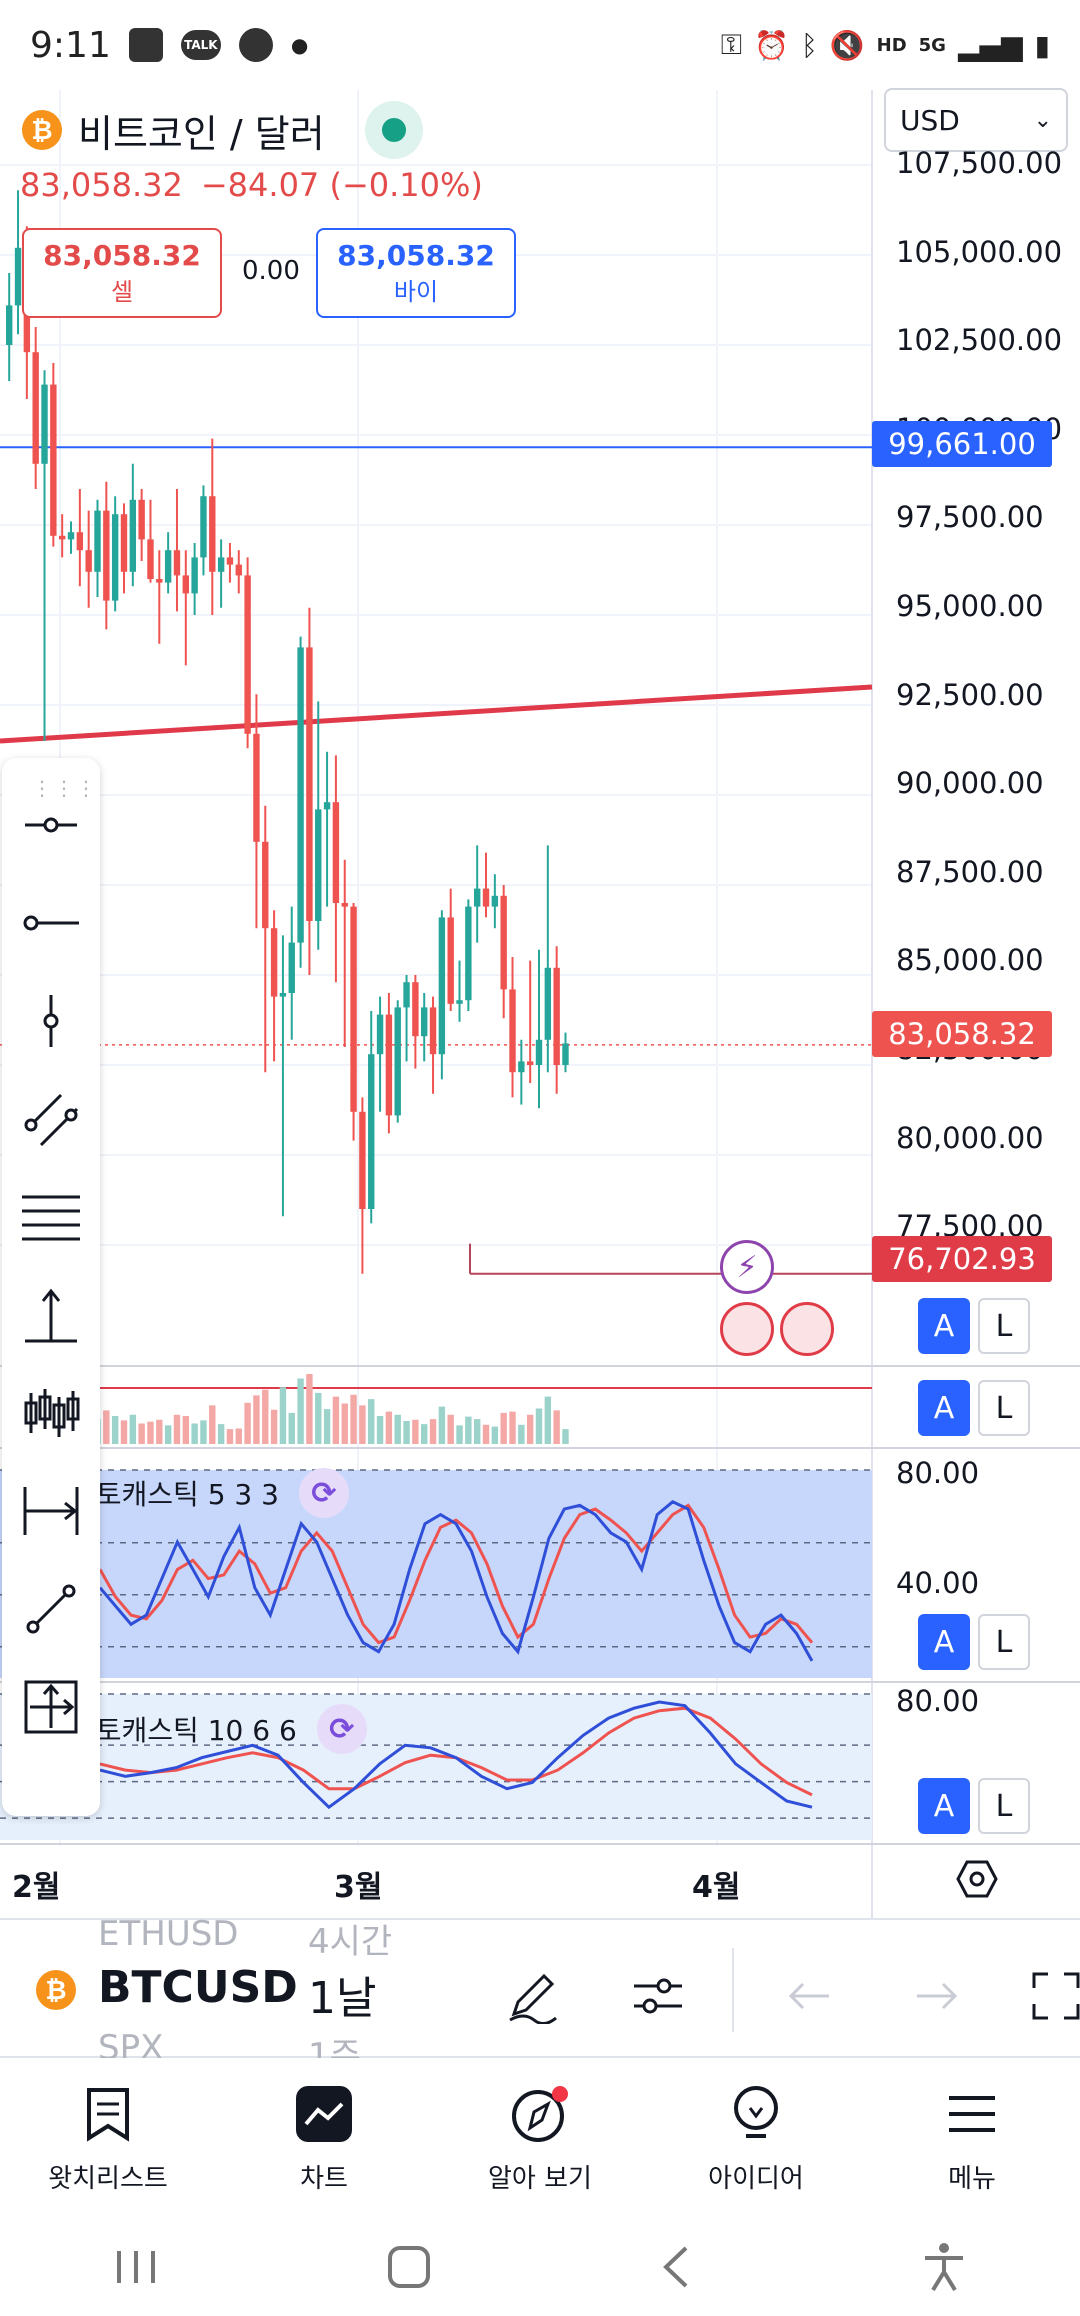 This screenshot has width=1080, height=2316. I want to click on nav-explore: 알아 보기, so click(540, 2138).